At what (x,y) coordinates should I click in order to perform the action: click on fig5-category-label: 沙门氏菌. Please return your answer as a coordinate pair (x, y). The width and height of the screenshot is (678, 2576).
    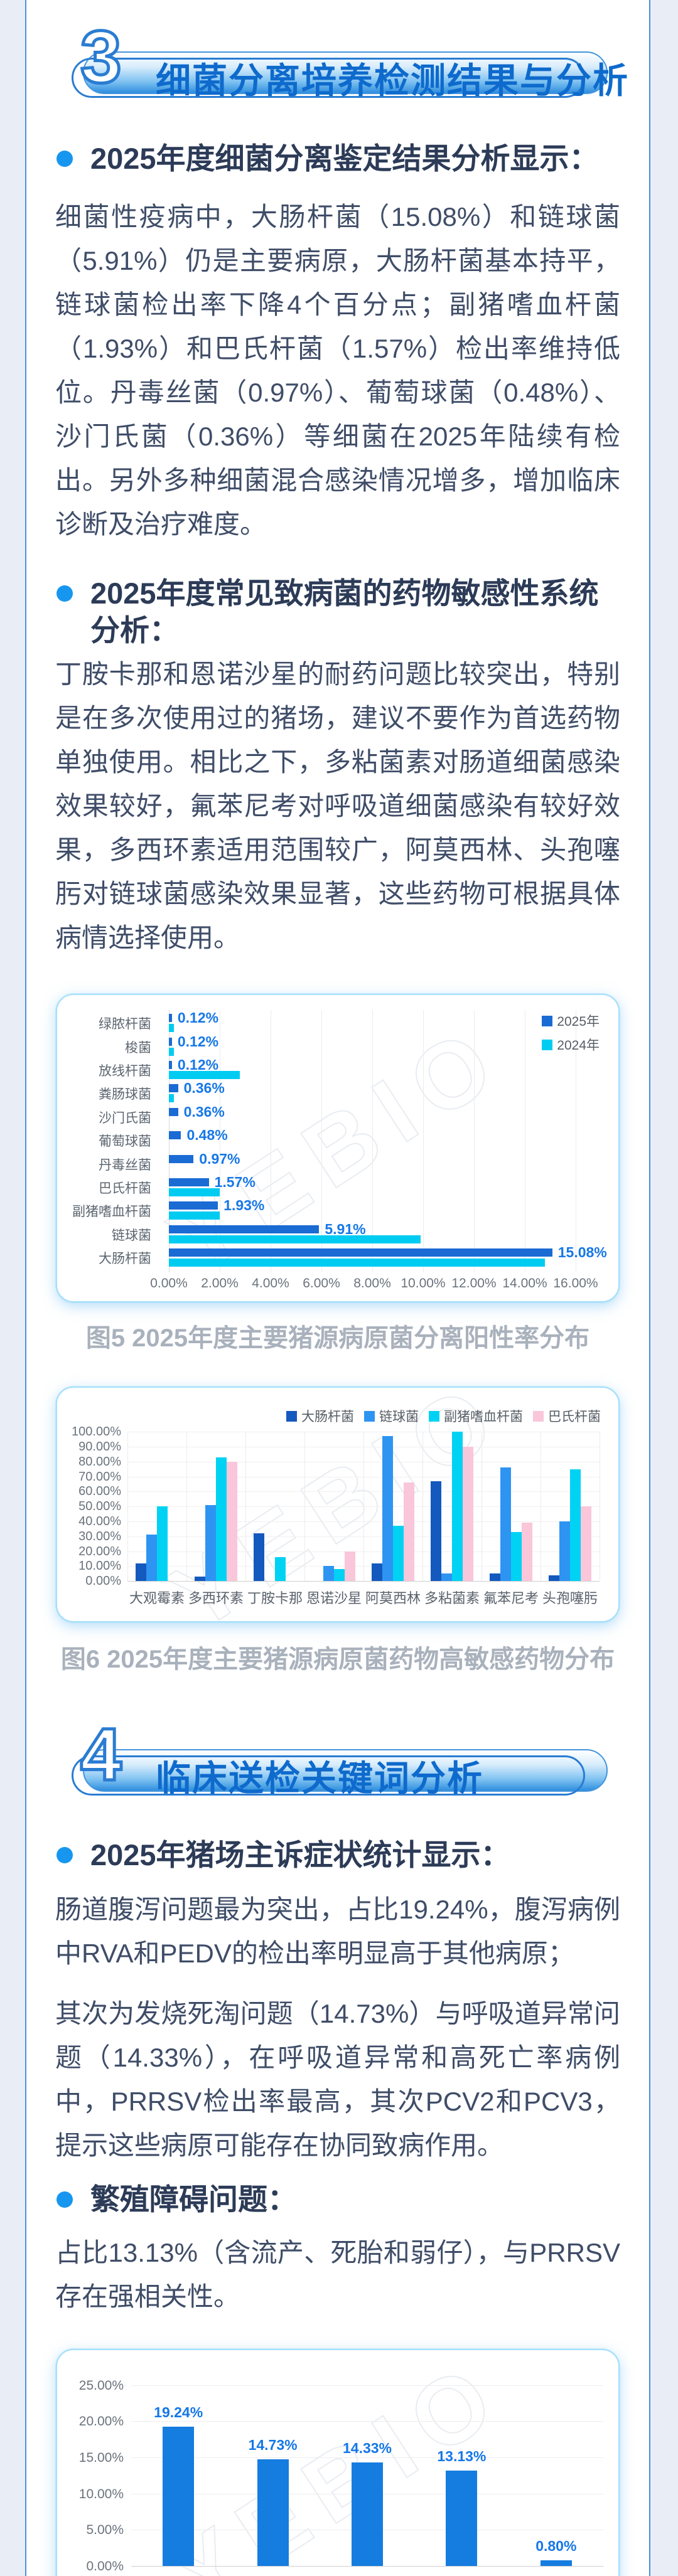
    Looking at the image, I should click on (125, 1118).